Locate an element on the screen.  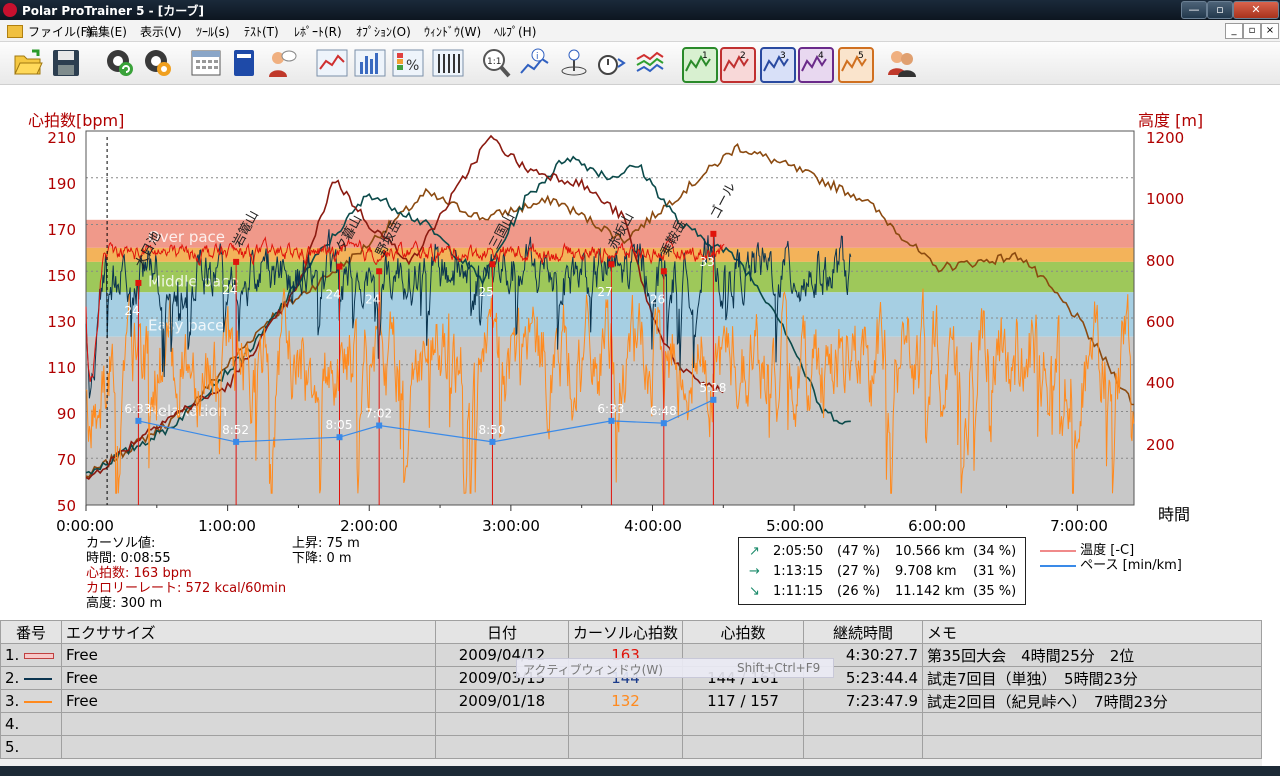
col-duration: 継続時間 is located at coordinates (863, 632).